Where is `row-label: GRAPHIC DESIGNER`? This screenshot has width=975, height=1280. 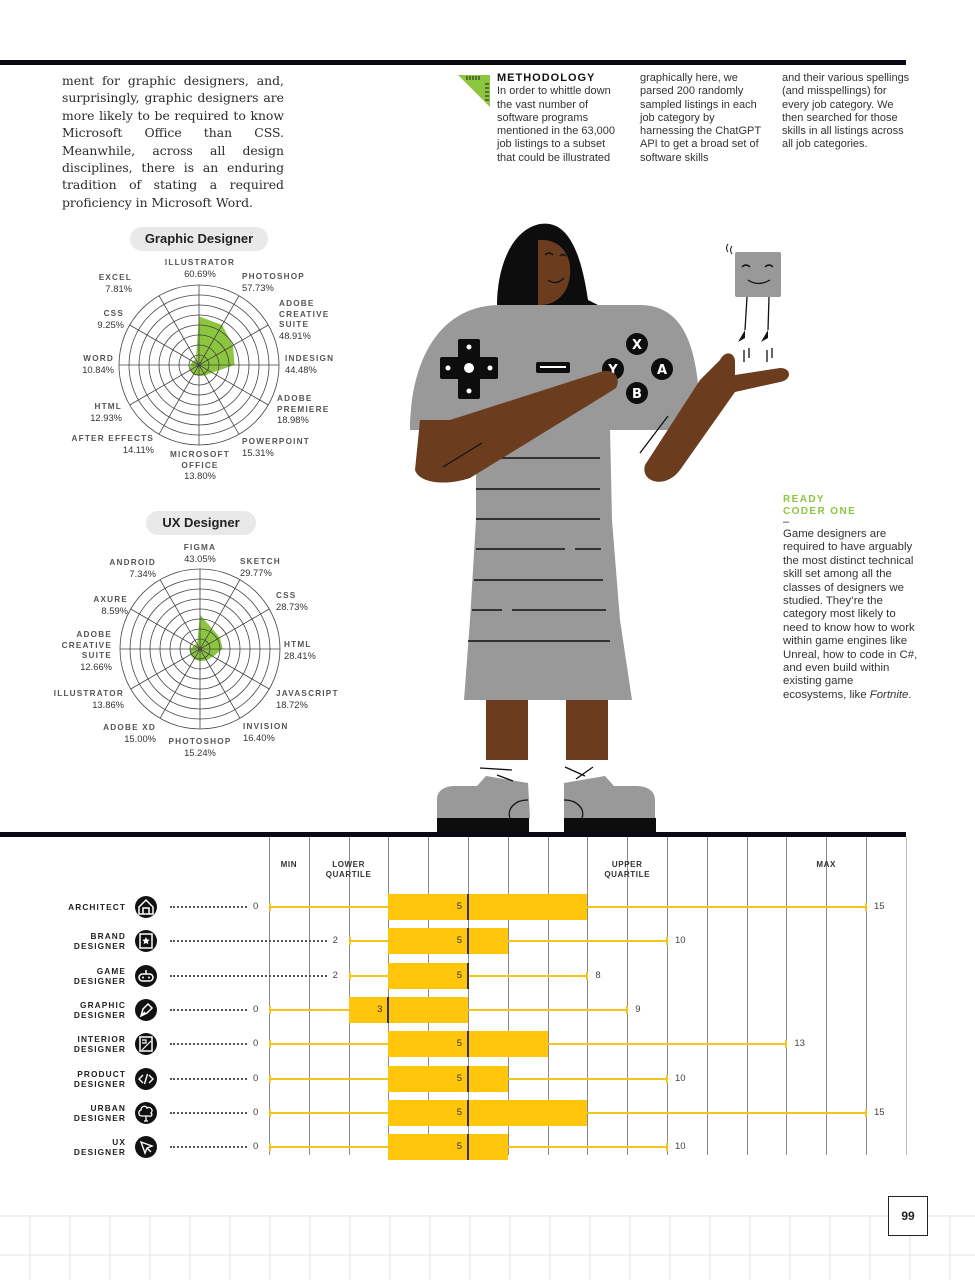
row-label: GRAPHIC DESIGNER is located at coordinates (99, 1009).